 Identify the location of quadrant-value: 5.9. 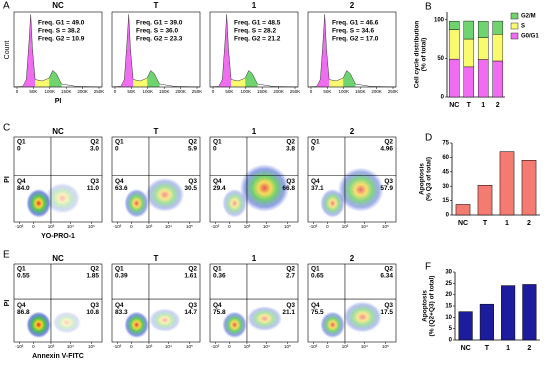
(192, 149).